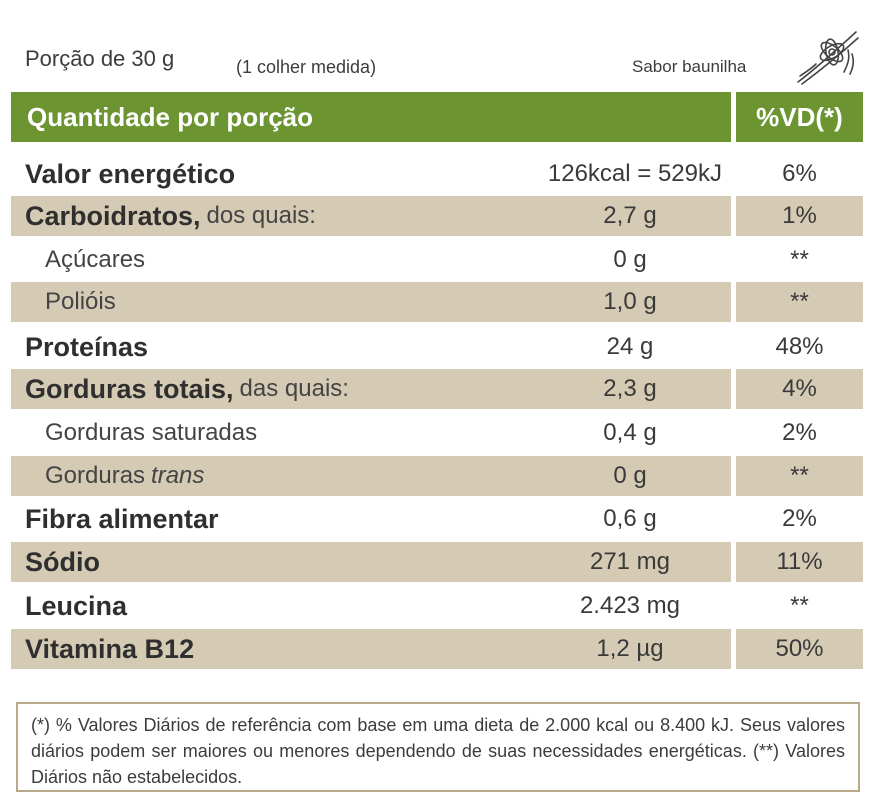 The width and height of the screenshot is (873, 804). I want to click on row-label: Carboidratos,, so click(113, 215).